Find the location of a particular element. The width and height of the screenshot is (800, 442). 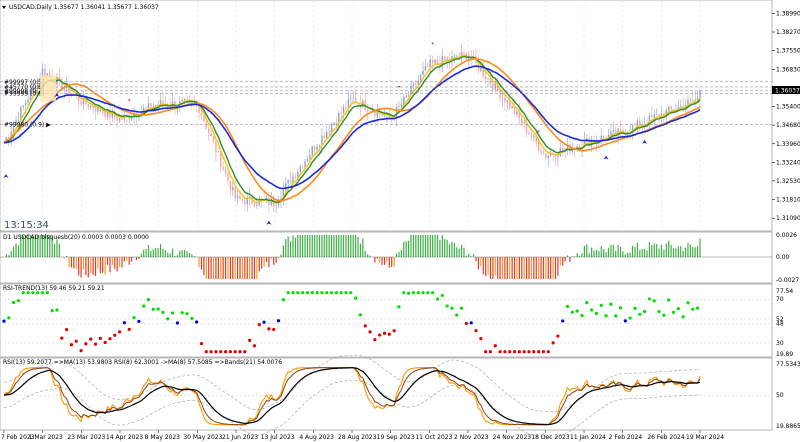

level-label: #99998 (0.7) is located at coordinates (24, 91).